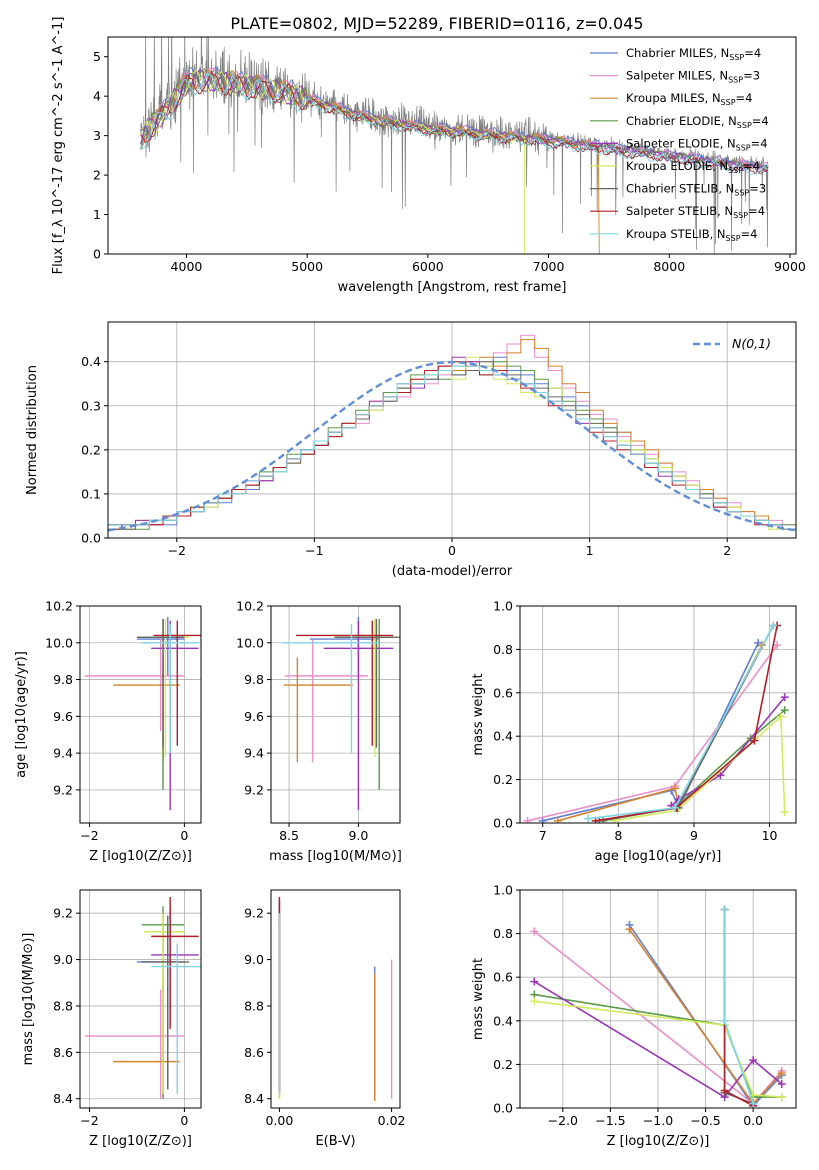 This screenshot has height=1170, width=819. I want to click on x-axis-label: (data-model)/error, so click(452, 571).